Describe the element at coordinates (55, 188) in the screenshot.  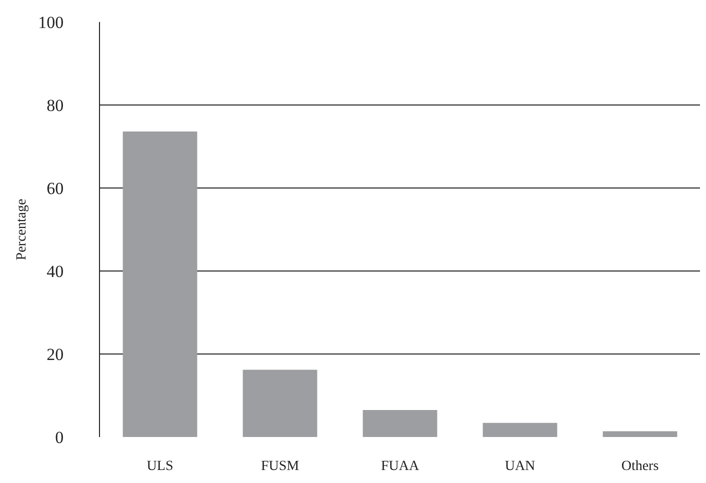
I see `y-tick-label: 60` at that location.